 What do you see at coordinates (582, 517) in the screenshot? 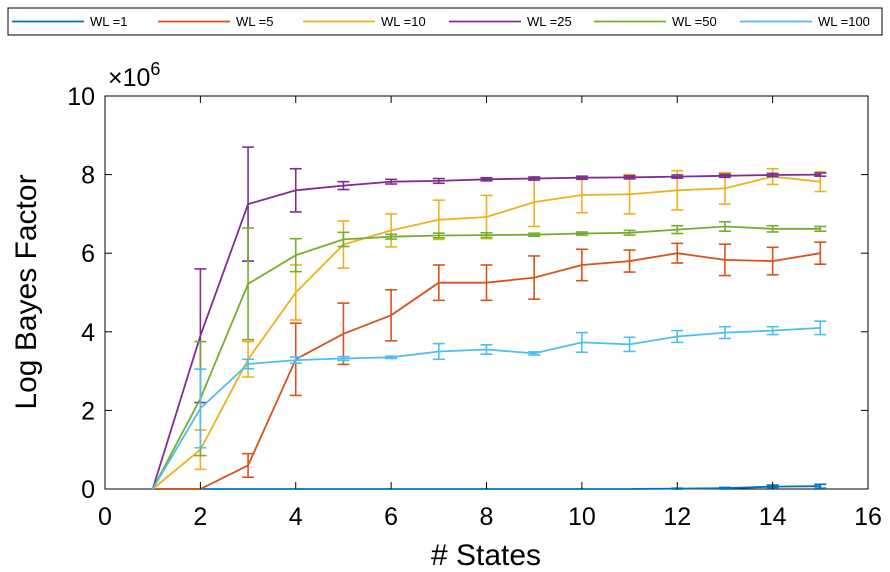
I see `x-tick-label: 10` at bounding box center [582, 517].